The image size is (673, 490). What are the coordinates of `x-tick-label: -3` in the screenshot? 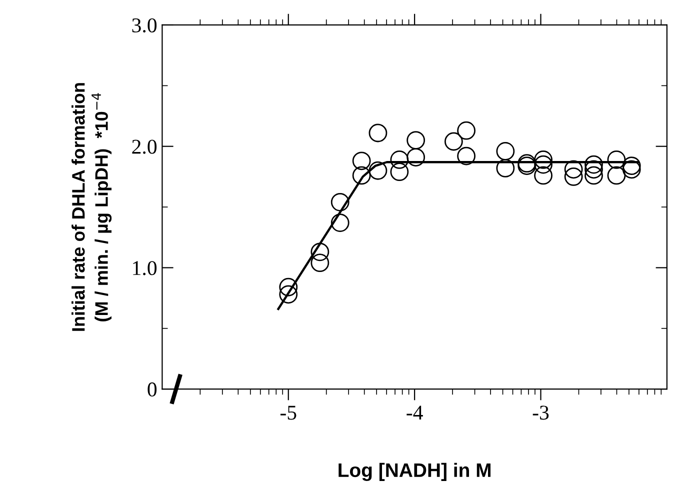 It's located at (540, 413).